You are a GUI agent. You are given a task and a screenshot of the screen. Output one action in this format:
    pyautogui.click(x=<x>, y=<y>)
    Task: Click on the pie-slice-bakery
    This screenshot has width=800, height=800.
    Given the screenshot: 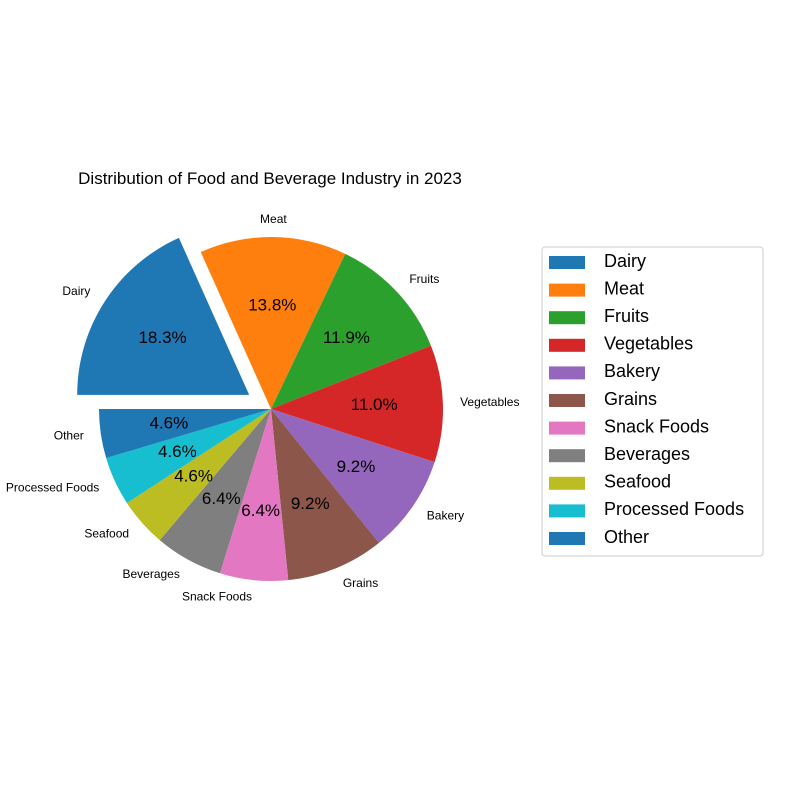 What is the action you would take?
    pyautogui.click(x=353, y=476)
    